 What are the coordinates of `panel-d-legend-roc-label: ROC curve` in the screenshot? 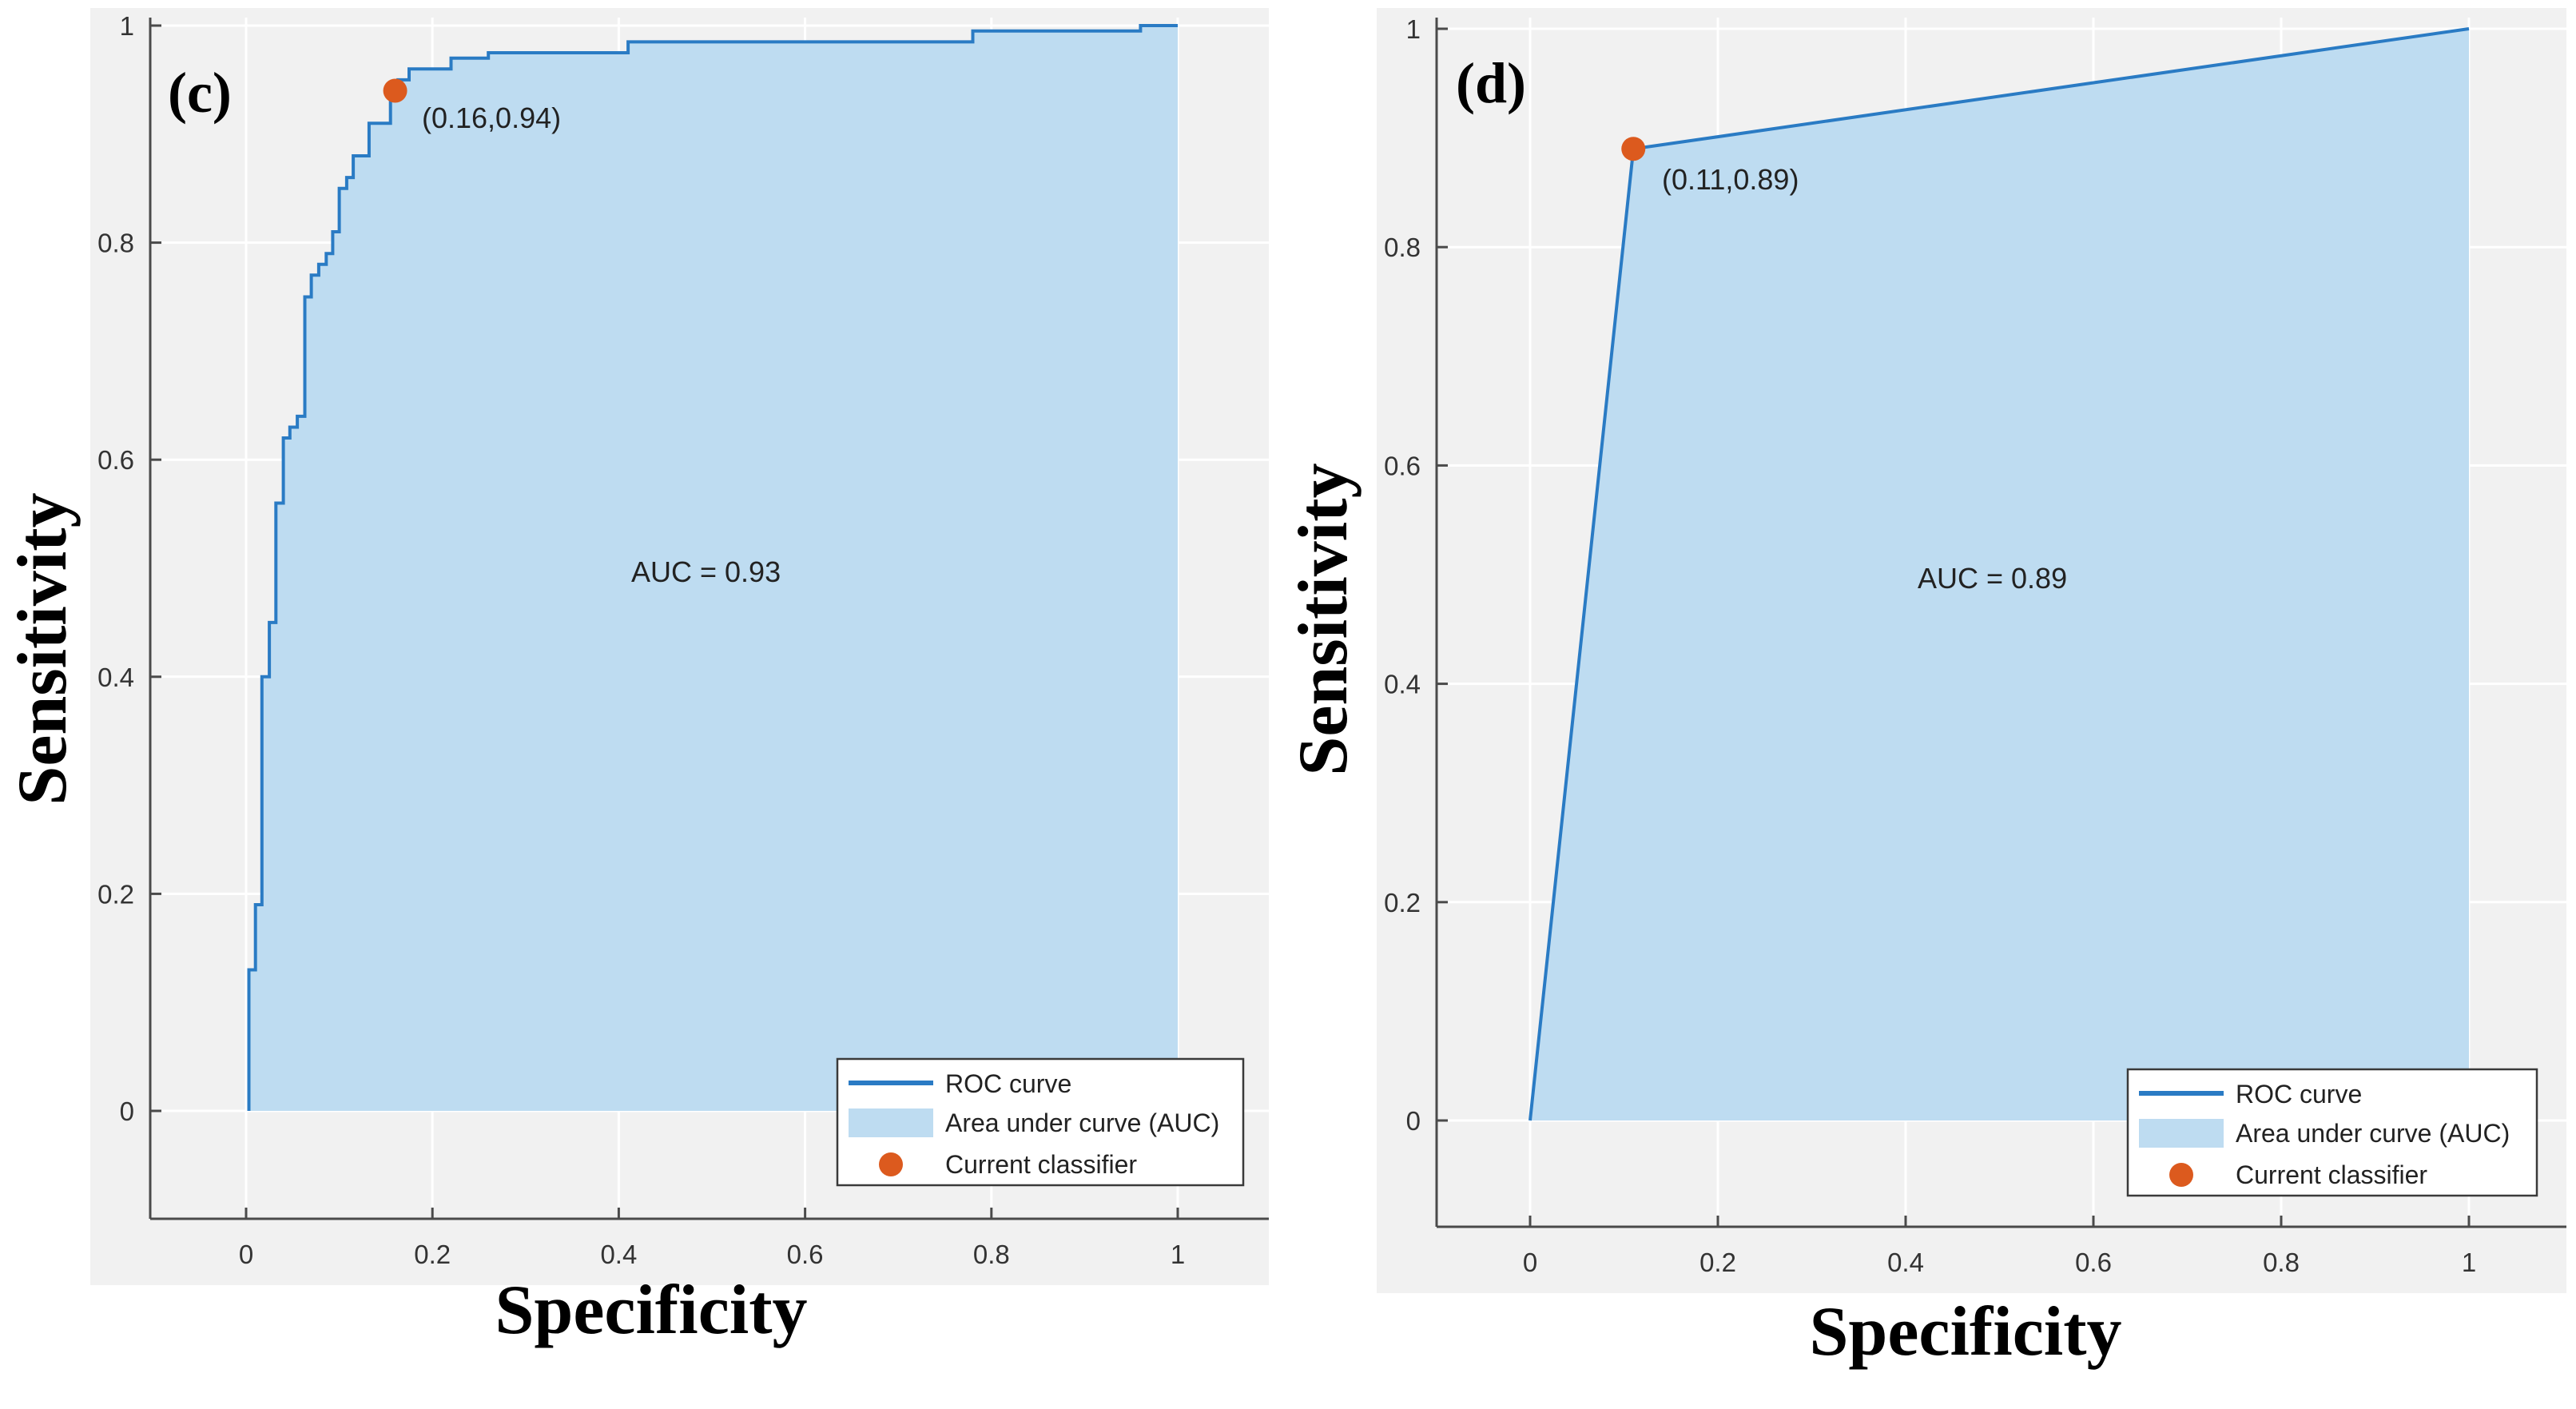 It's located at (2299, 1094).